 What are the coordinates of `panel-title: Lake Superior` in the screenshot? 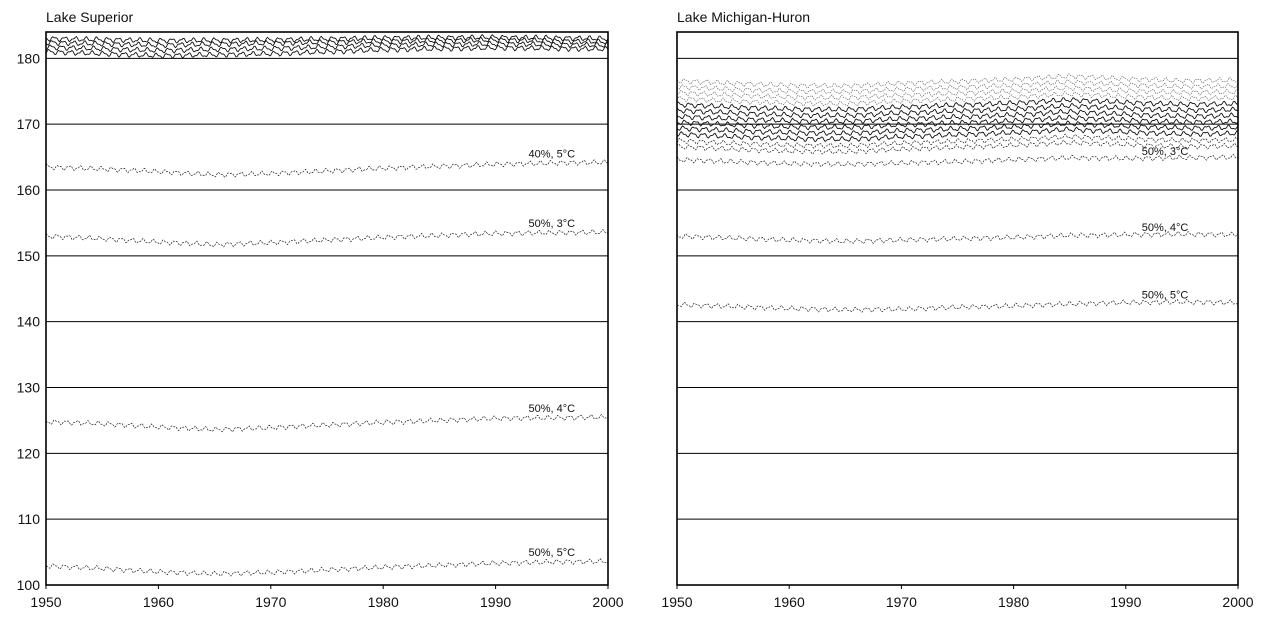 It's located at (90, 17).